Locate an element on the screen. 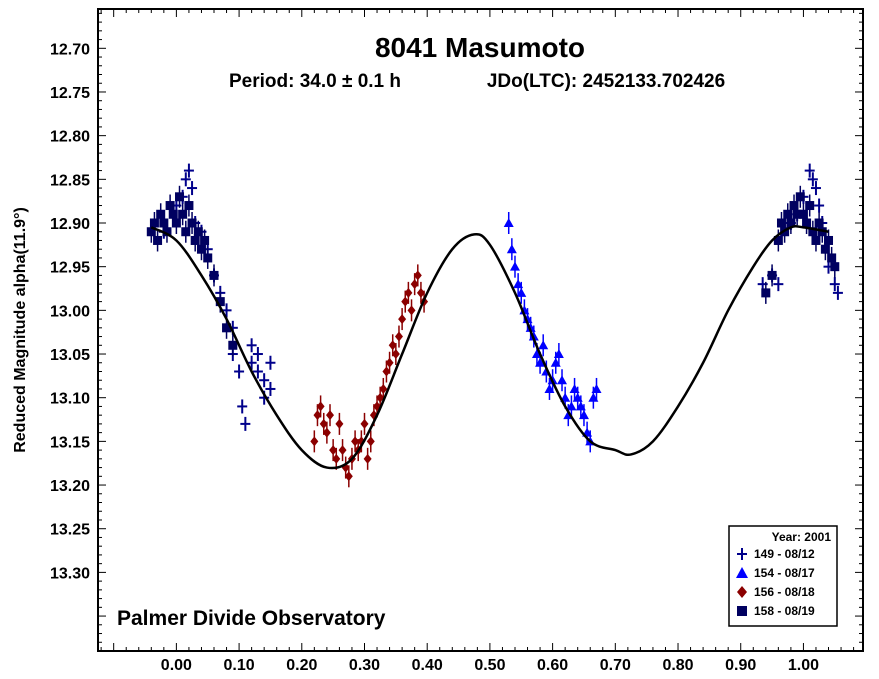 The image size is (879, 679). legend-entry: 156 - 08/18 is located at coordinates (776, 592).